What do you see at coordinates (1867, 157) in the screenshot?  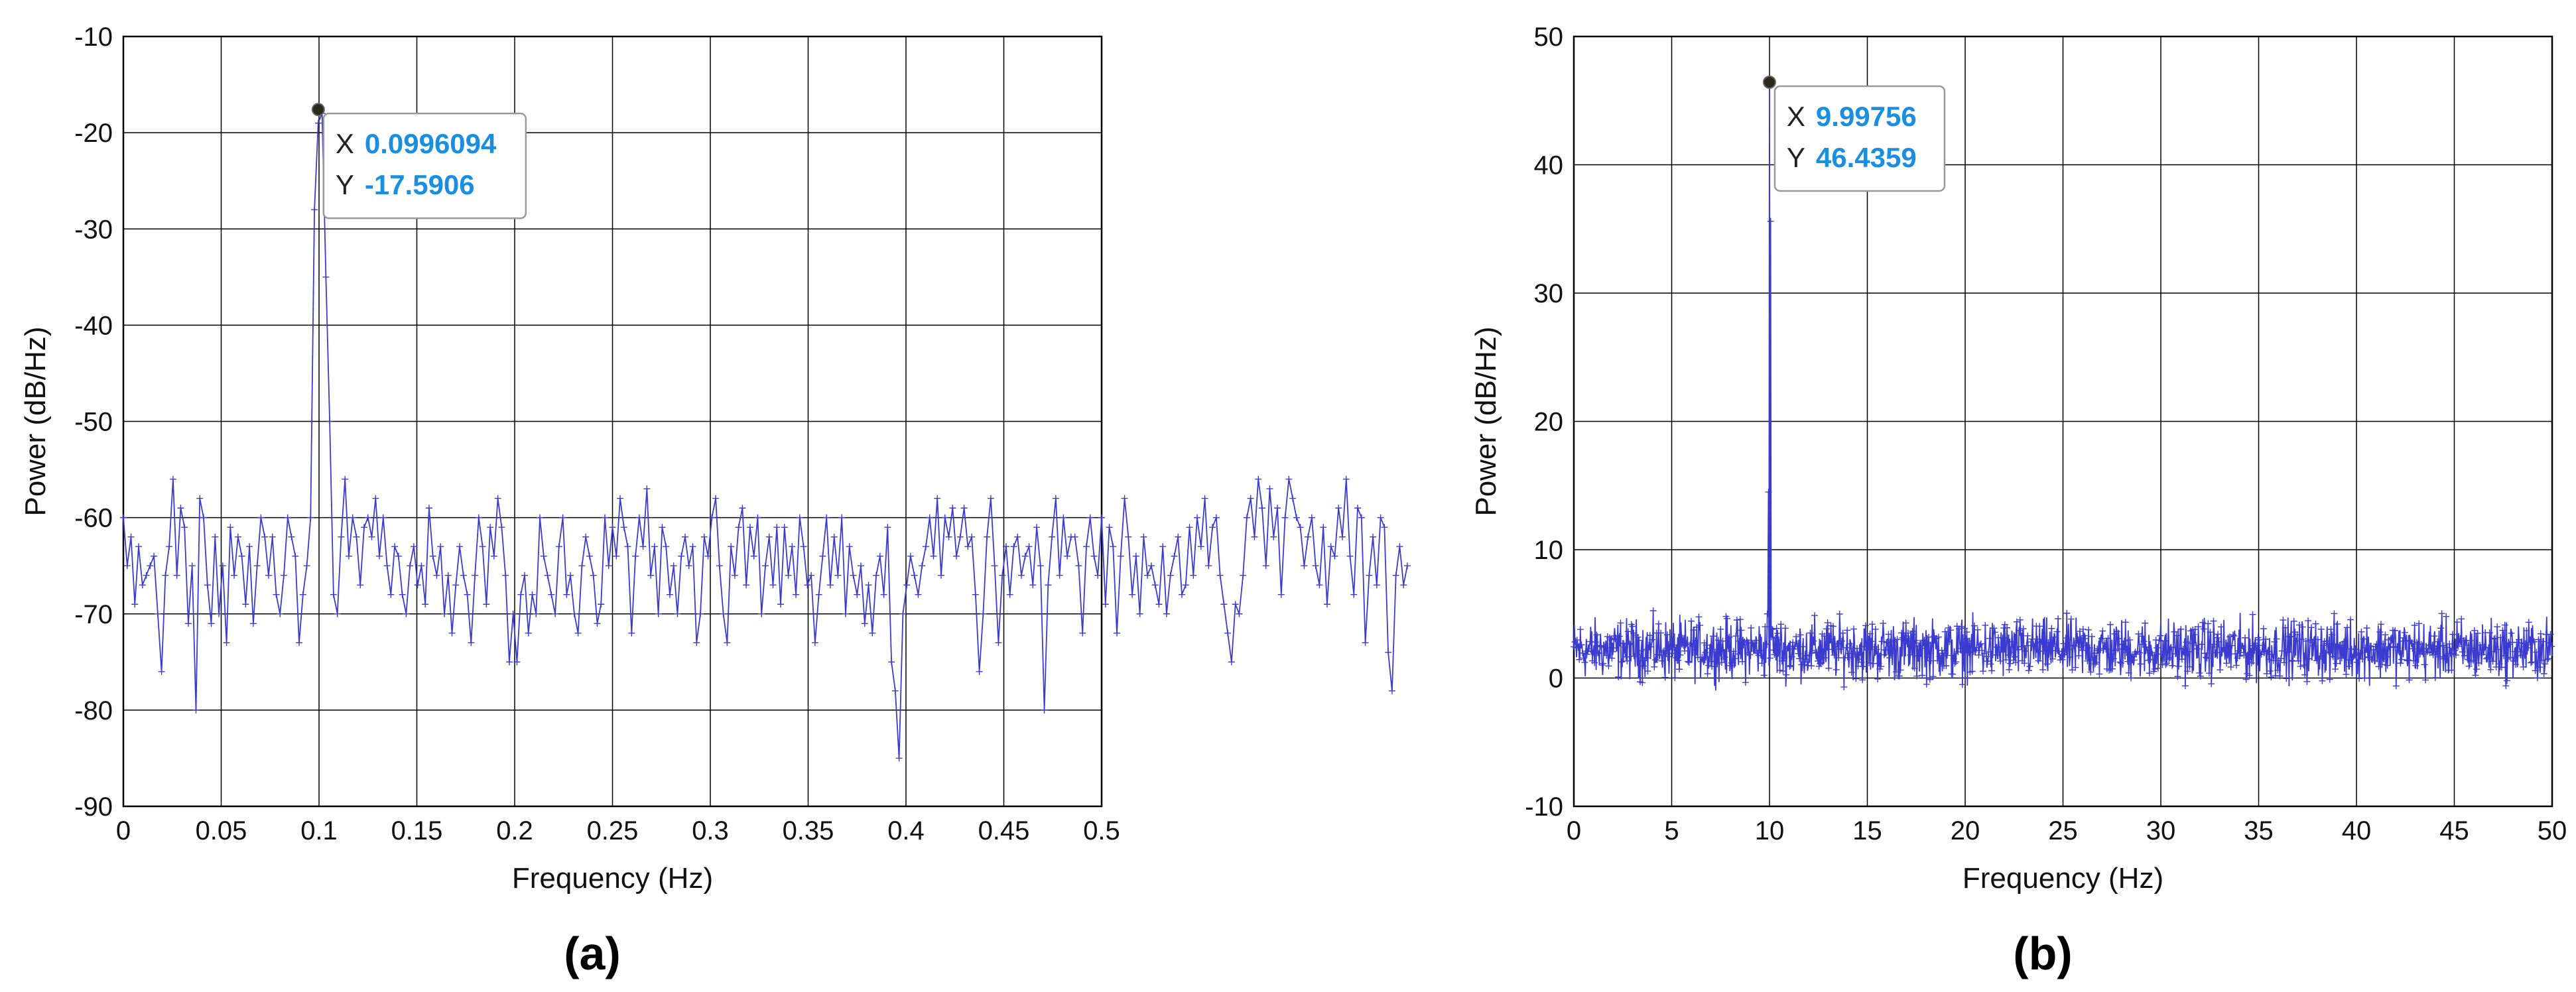 I see `datatip-y-value-b: 46.4359` at bounding box center [1867, 157].